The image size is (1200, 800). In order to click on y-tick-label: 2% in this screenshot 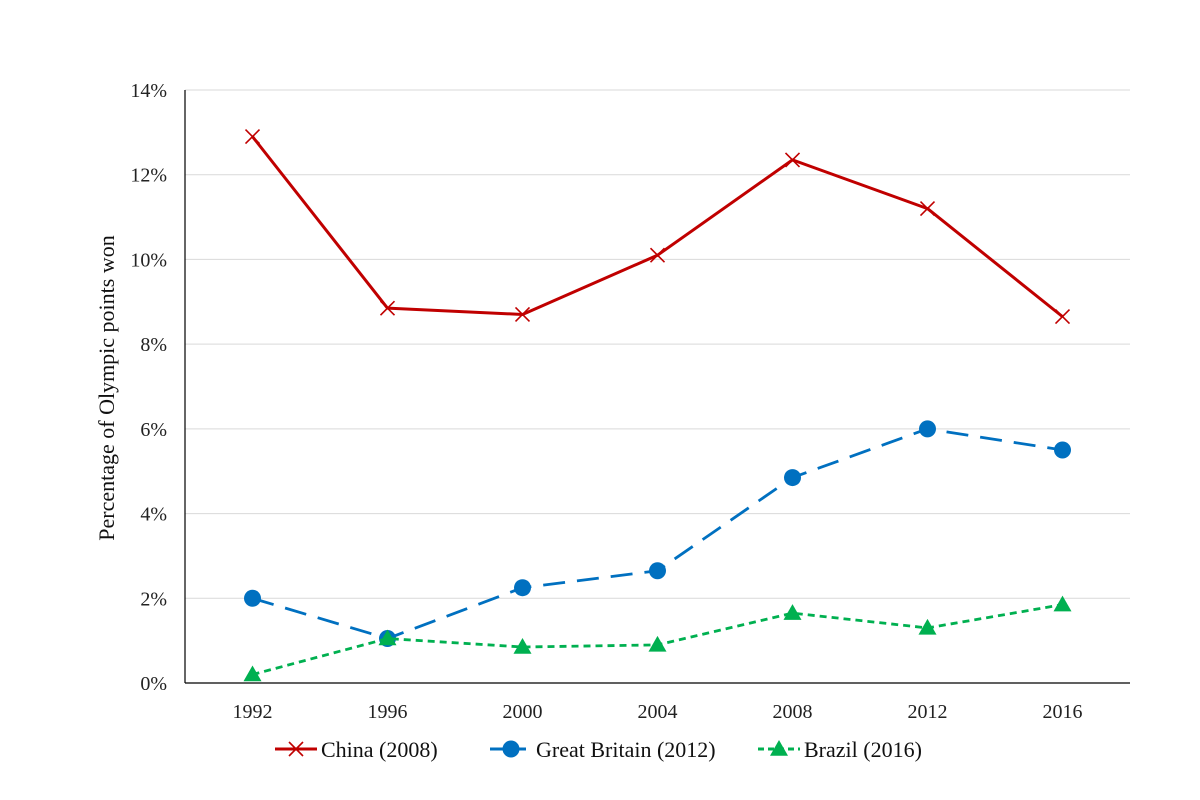, I will do `click(153, 599)`.